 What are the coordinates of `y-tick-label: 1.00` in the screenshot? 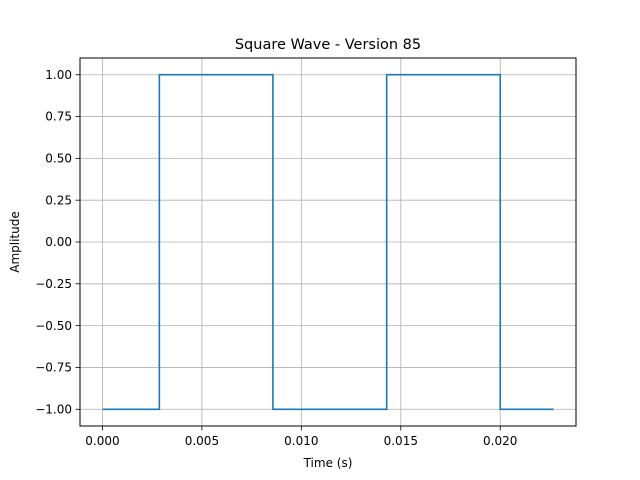 It's located at (58, 75).